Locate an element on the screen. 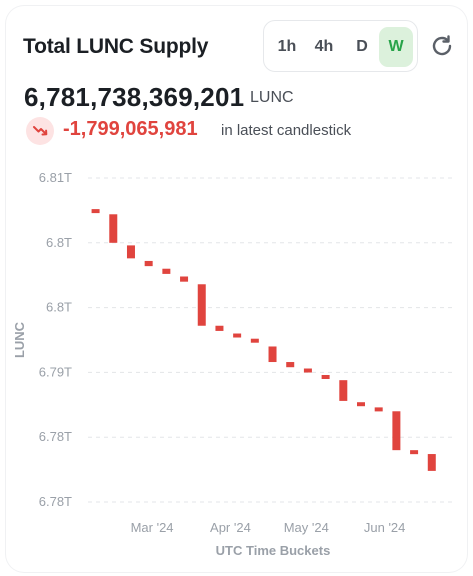 Image resolution: width=473 pixels, height=576 pixels. x-axis-ticks: Mar '24 Apr '24 May '24 Jun '24 is located at coordinates (268, 527).